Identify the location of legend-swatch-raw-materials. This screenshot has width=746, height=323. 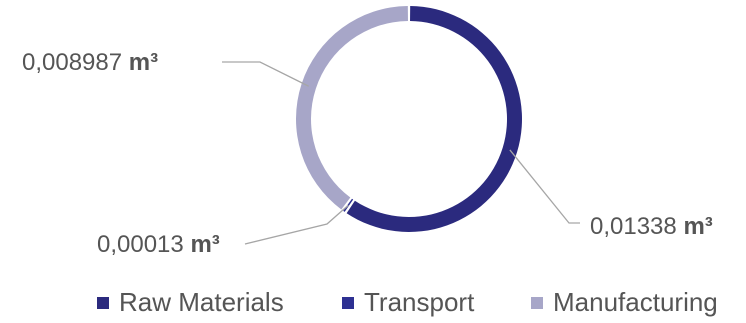
(103, 303).